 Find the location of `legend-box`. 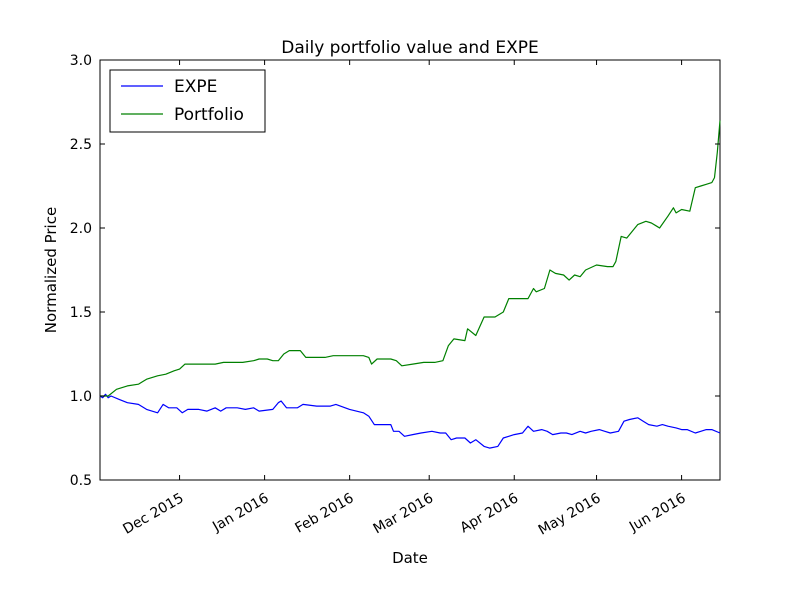

legend-box is located at coordinates (187, 101).